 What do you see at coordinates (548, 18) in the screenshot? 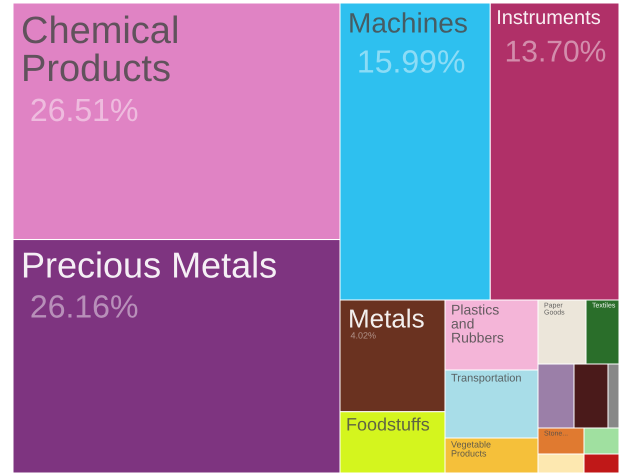
I see `category-label: Instruments` at bounding box center [548, 18].